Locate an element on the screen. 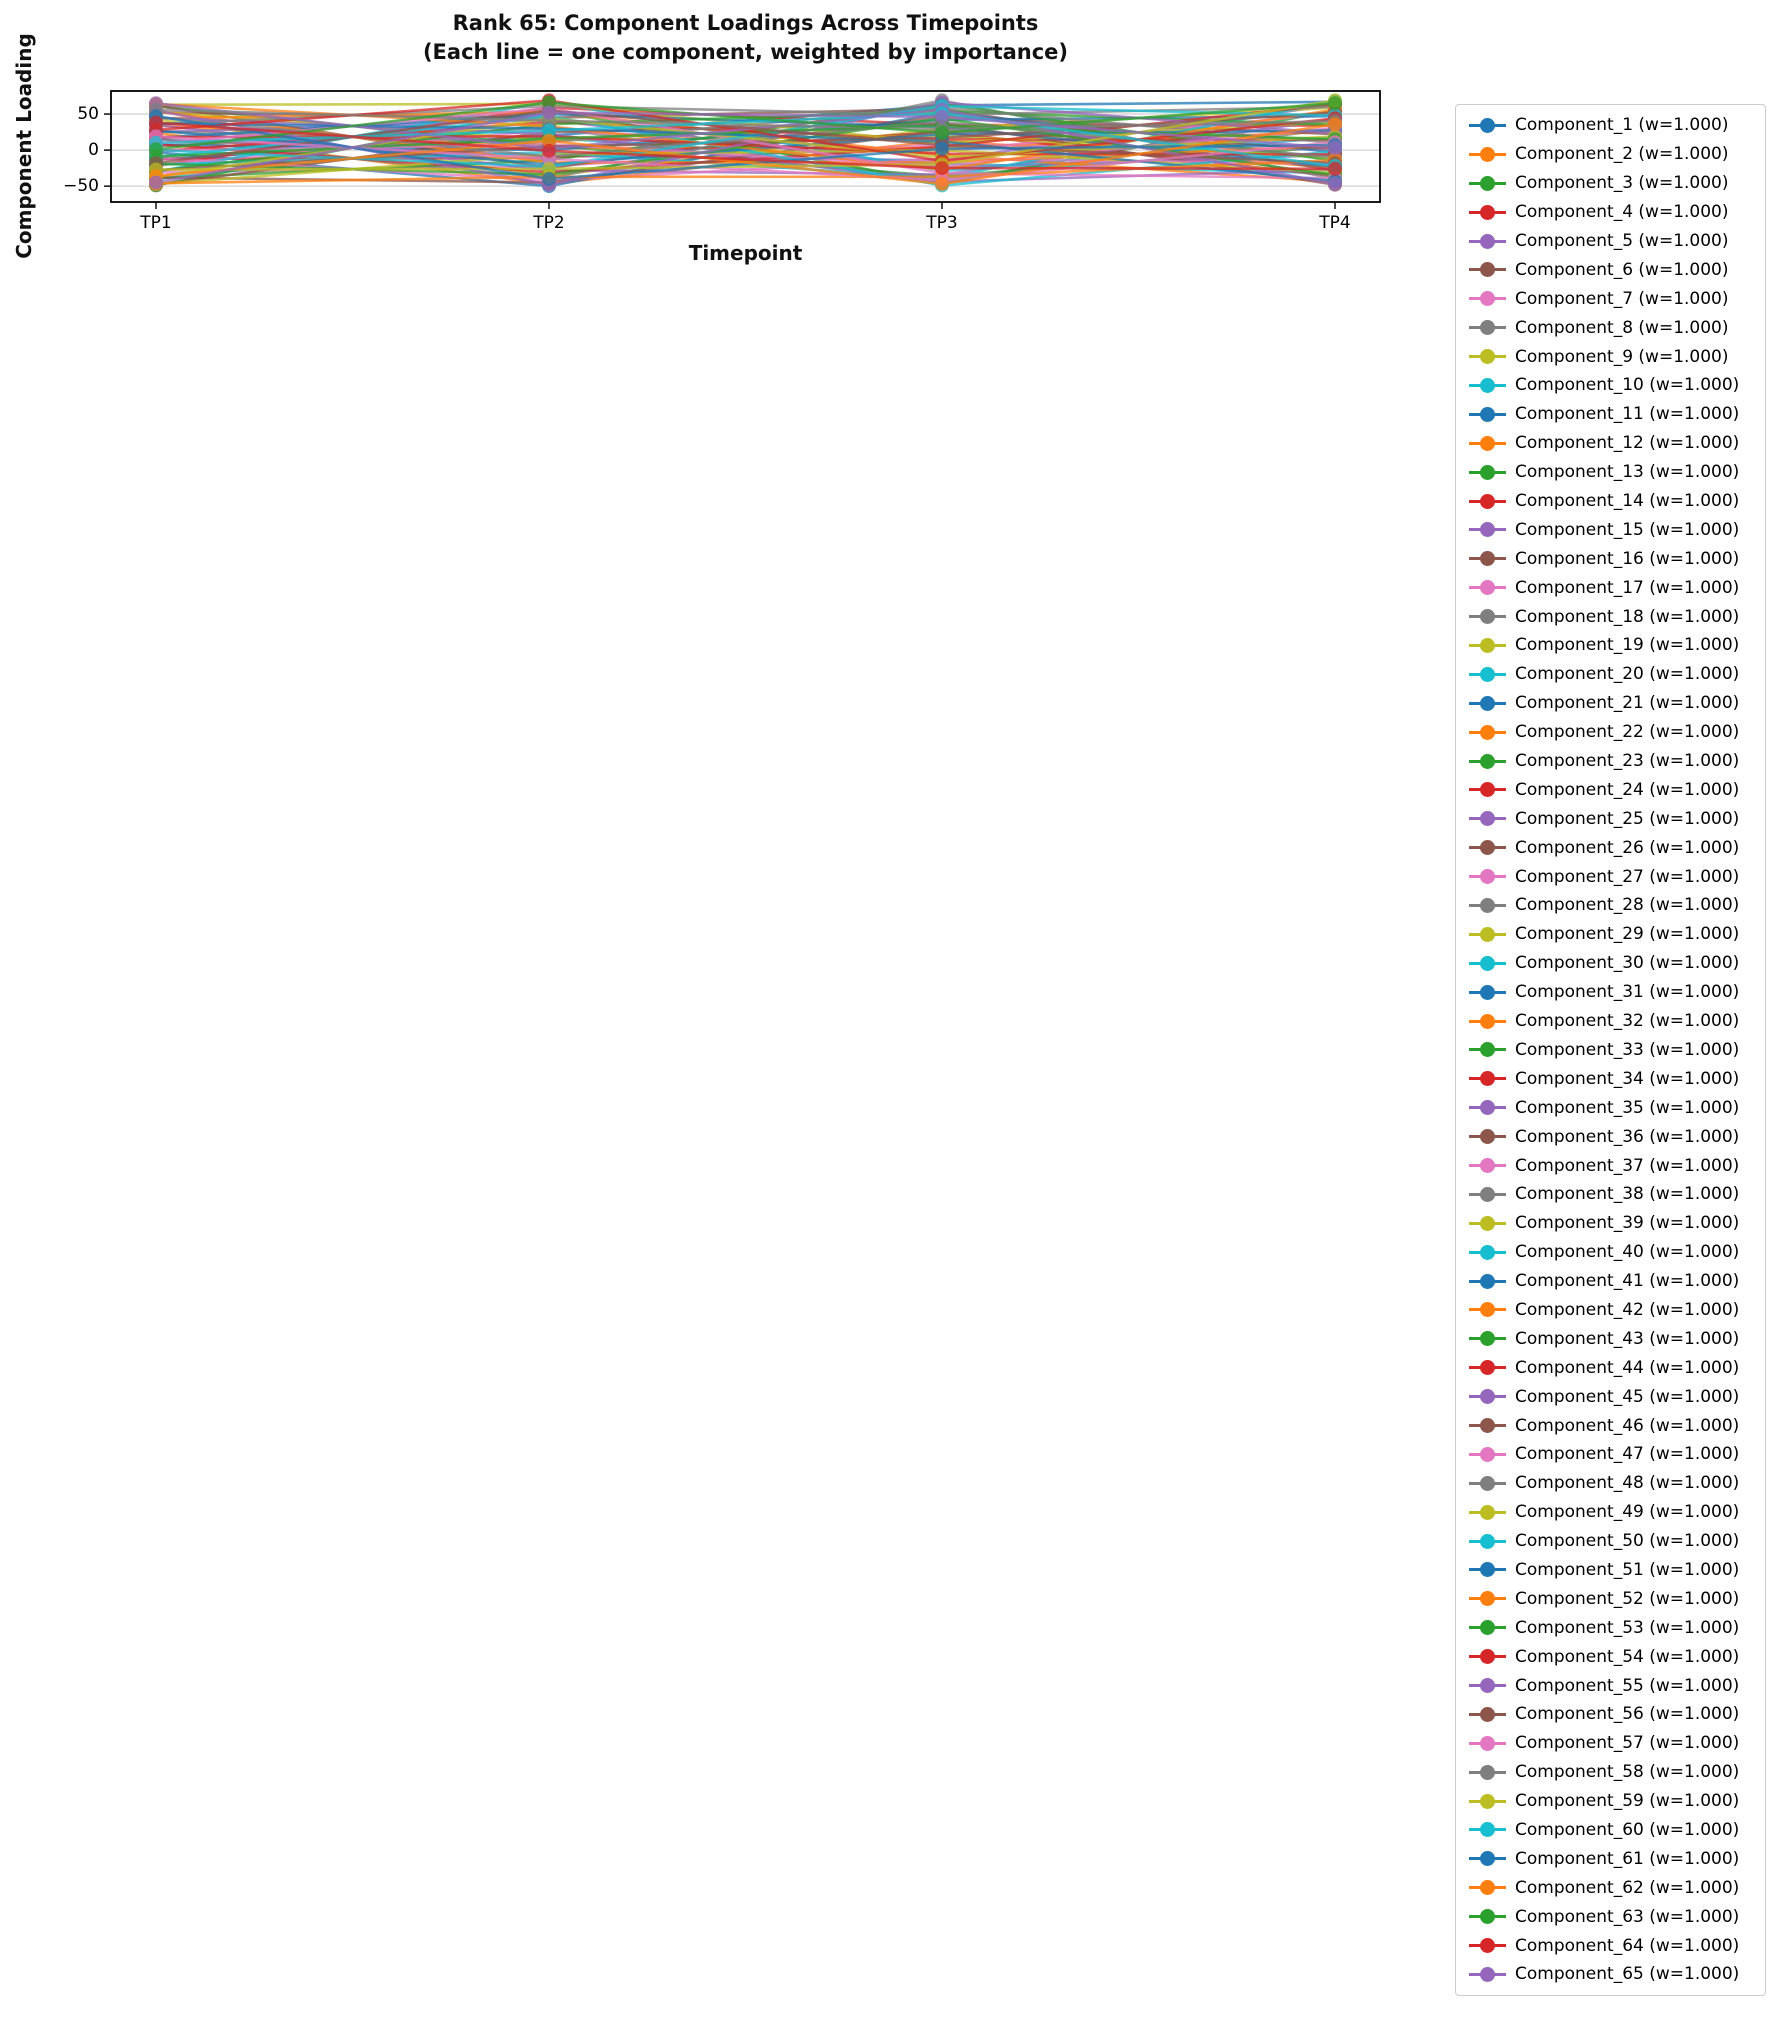 This screenshot has height=2035, width=1779. legend-item: Component_13 (w=1.000) is located at coordinates (1610, 472).